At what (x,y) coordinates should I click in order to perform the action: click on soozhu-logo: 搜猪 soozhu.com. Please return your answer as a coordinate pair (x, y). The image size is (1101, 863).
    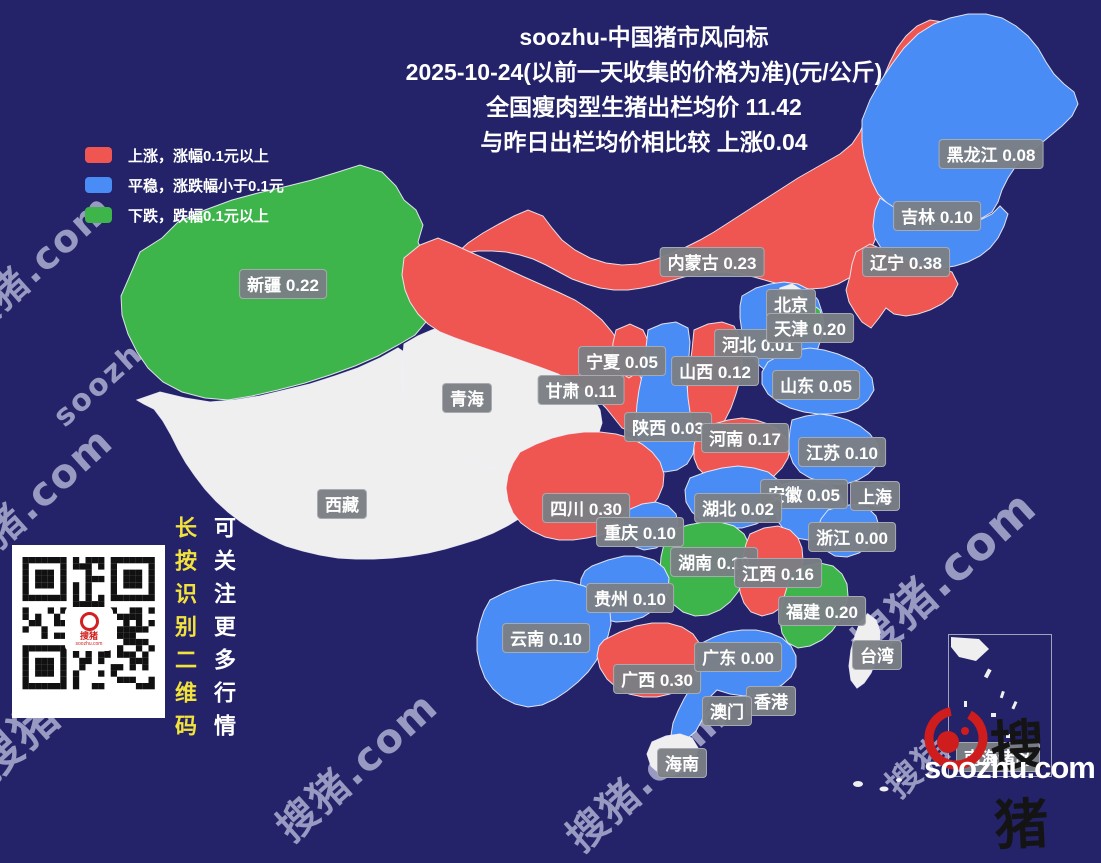
    Looking at the image, I should click on (1009, 775).